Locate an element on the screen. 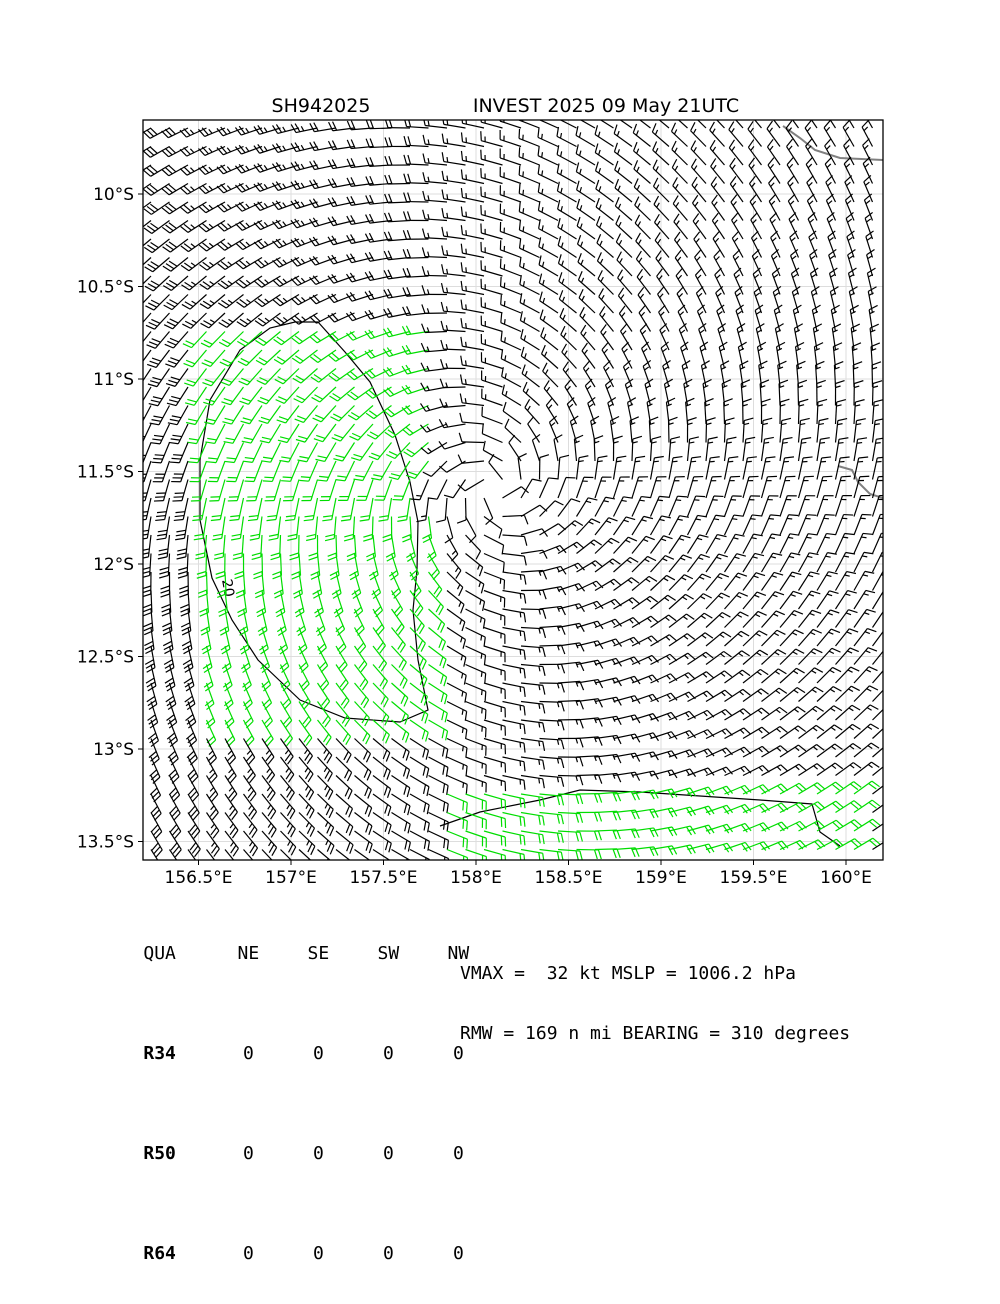 The image size is (1000, 1304). header-qua: QUA is located at coordinates (178, 954).